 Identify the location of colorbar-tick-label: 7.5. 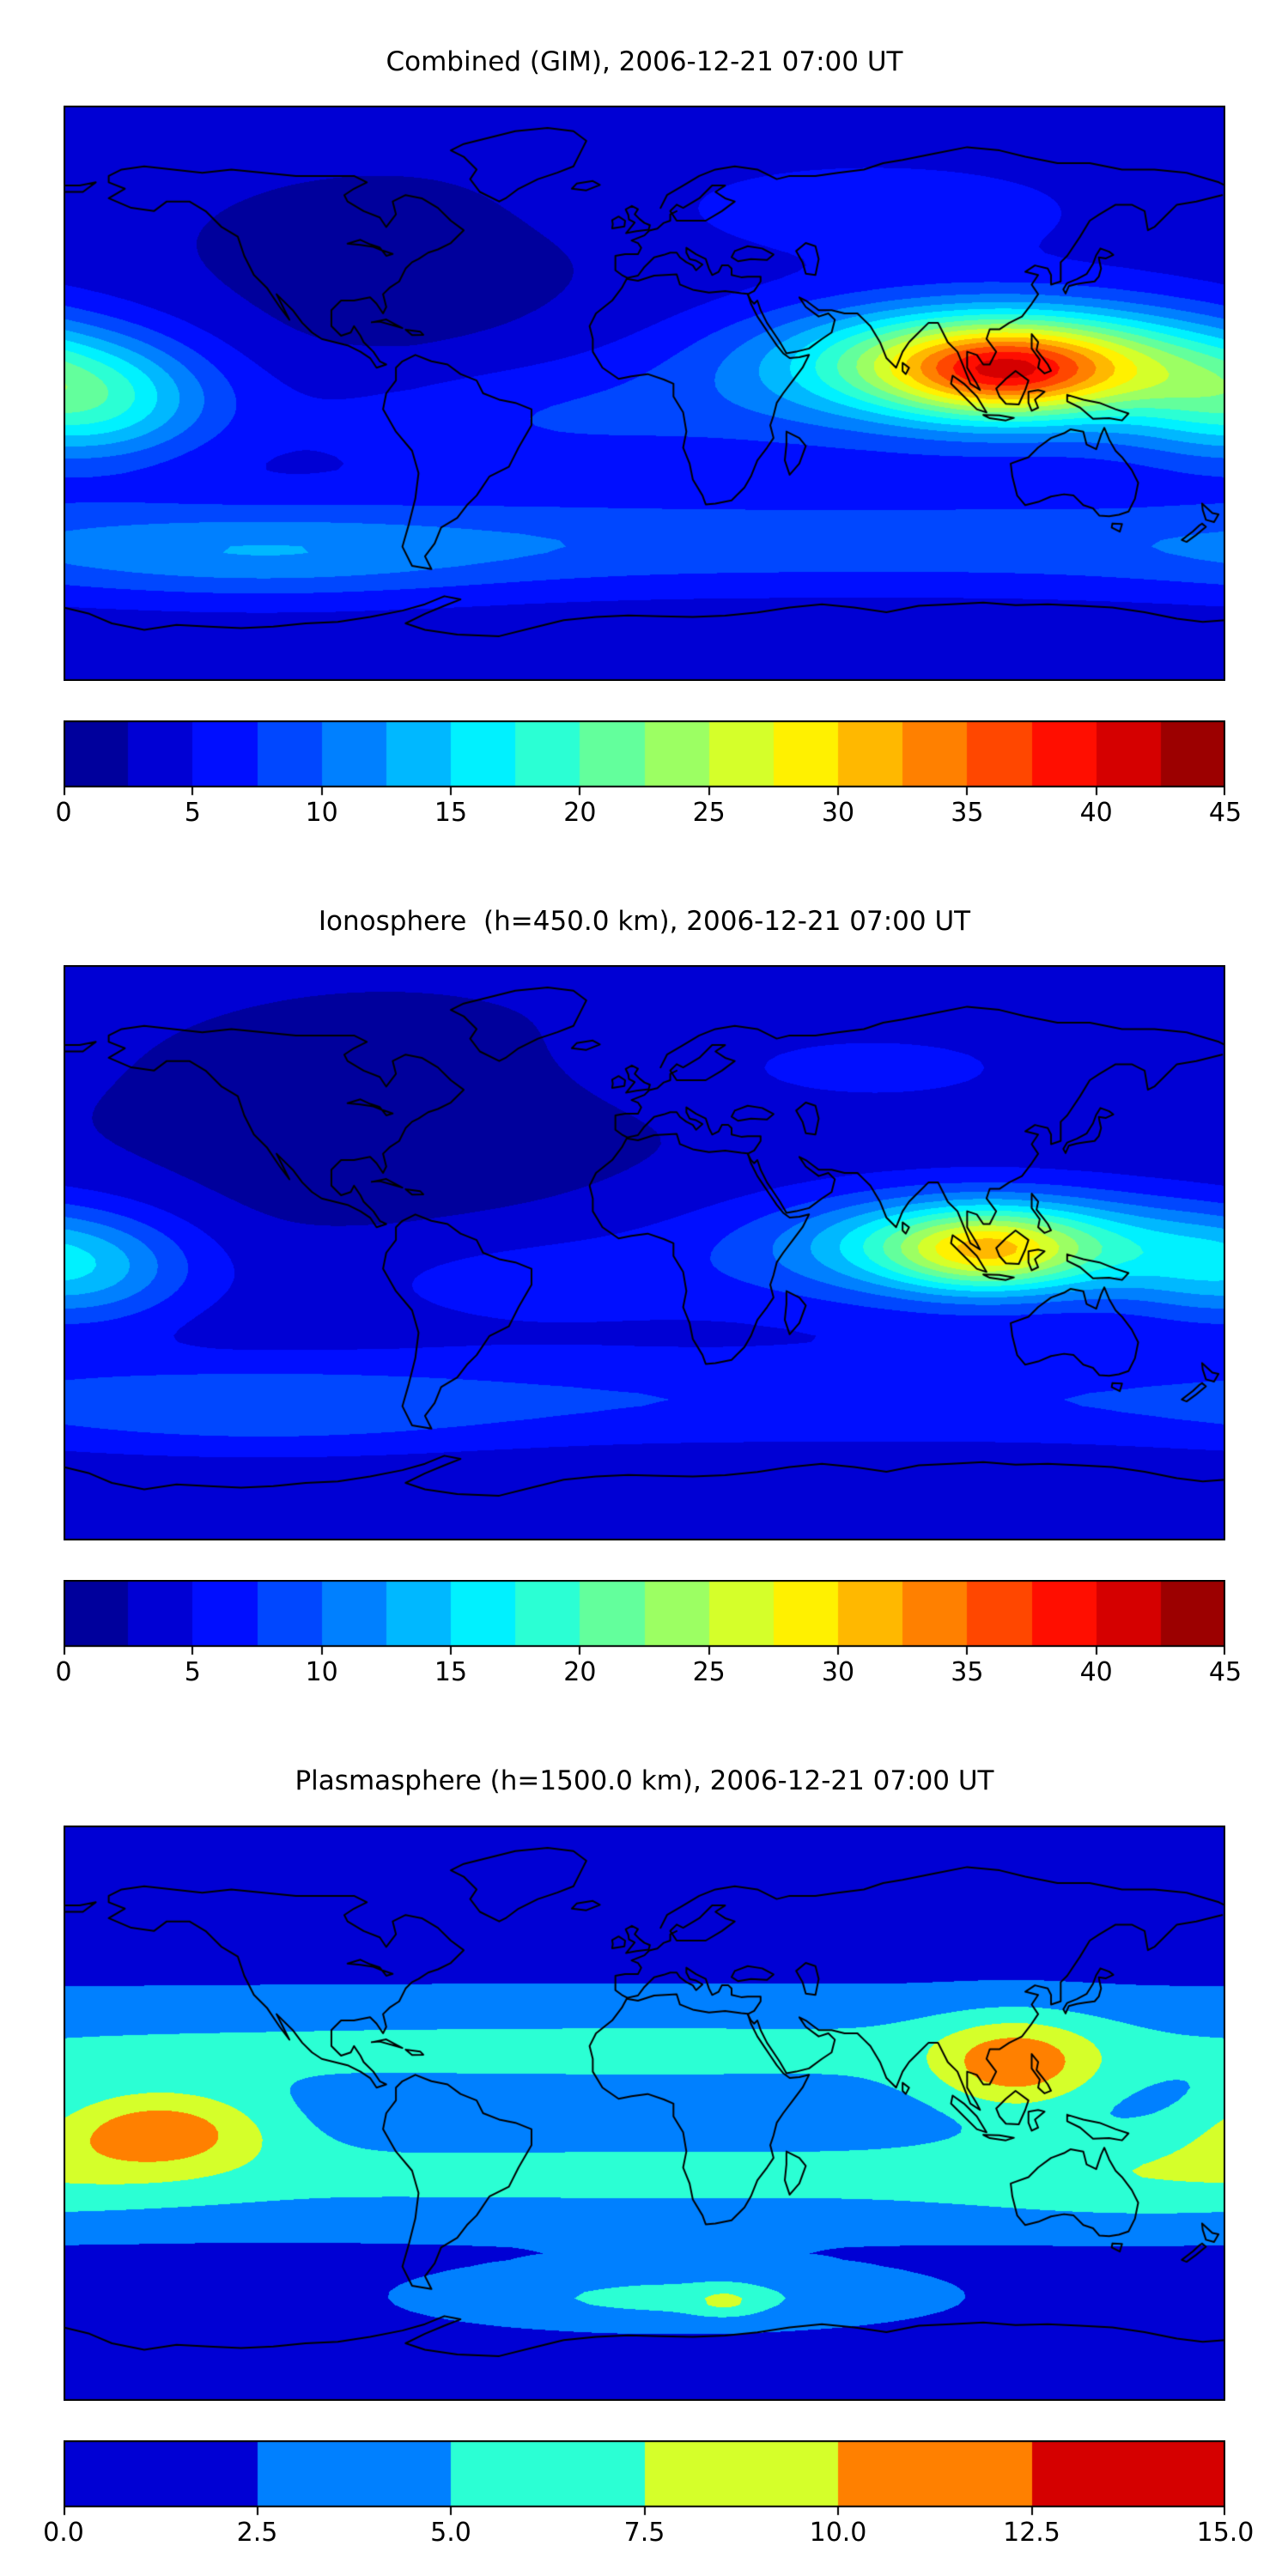
(644, 2532).